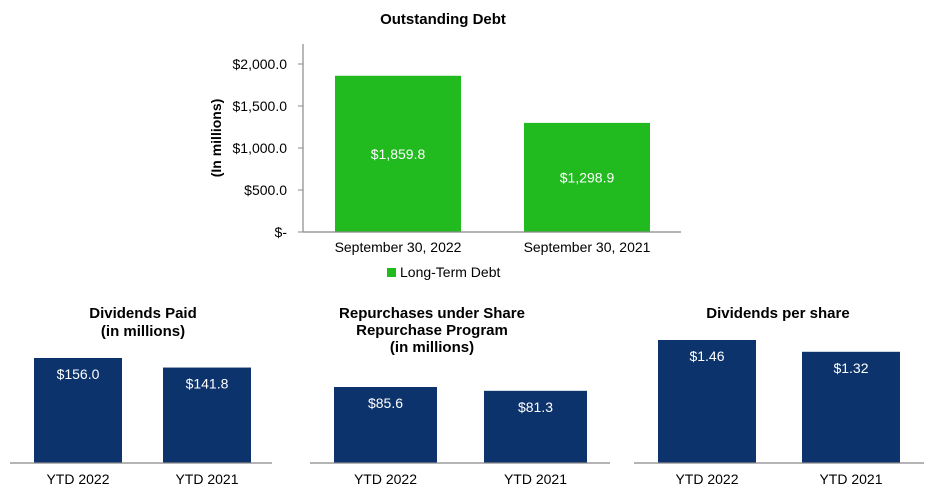 The image size is (936, 496). I want to click on category-label-3-1: YTD 2022, so click(385, 479).